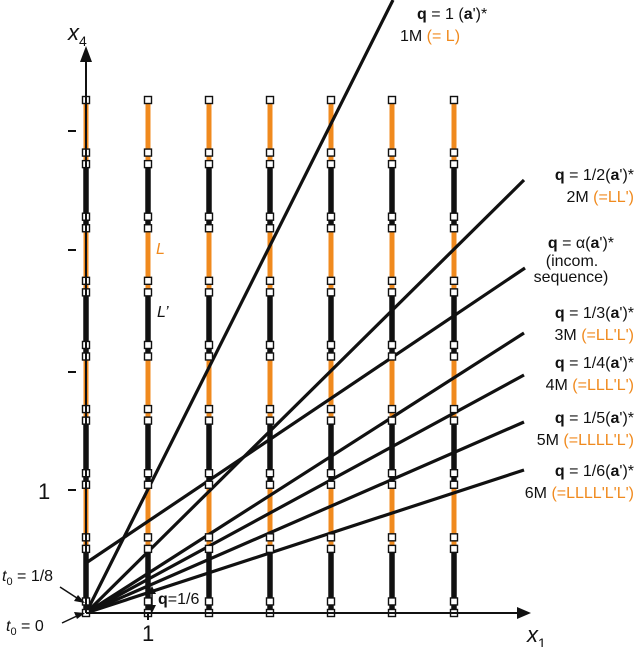 The width and height of the screenshot is (640, 647). I want to click on t0-eighth-label: t0 = 1/8, so click(27, 578).